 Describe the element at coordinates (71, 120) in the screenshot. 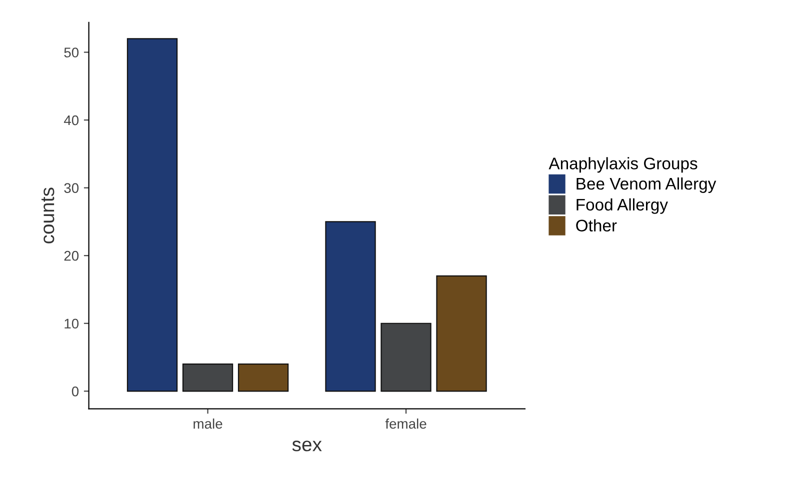

I see `y-tick-label: 40` at that location.